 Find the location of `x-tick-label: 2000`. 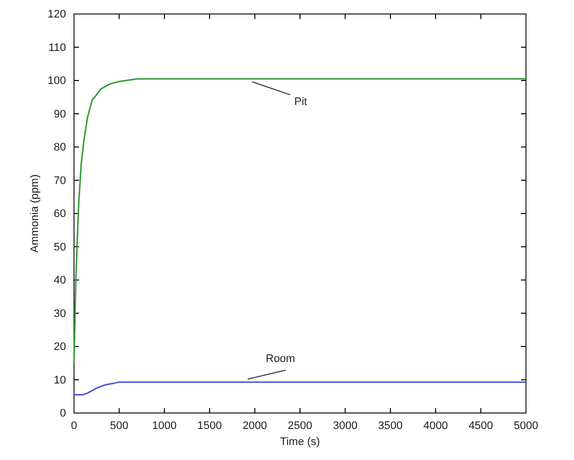

x-tick-label: 2000 is located at coordinates (255, 426).